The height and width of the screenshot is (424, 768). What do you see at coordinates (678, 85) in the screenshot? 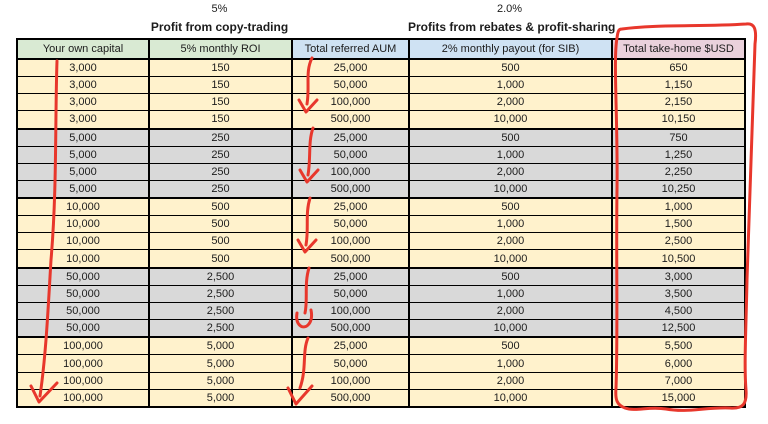
I see `cell: 1,150` at bounding box center [678, 85].